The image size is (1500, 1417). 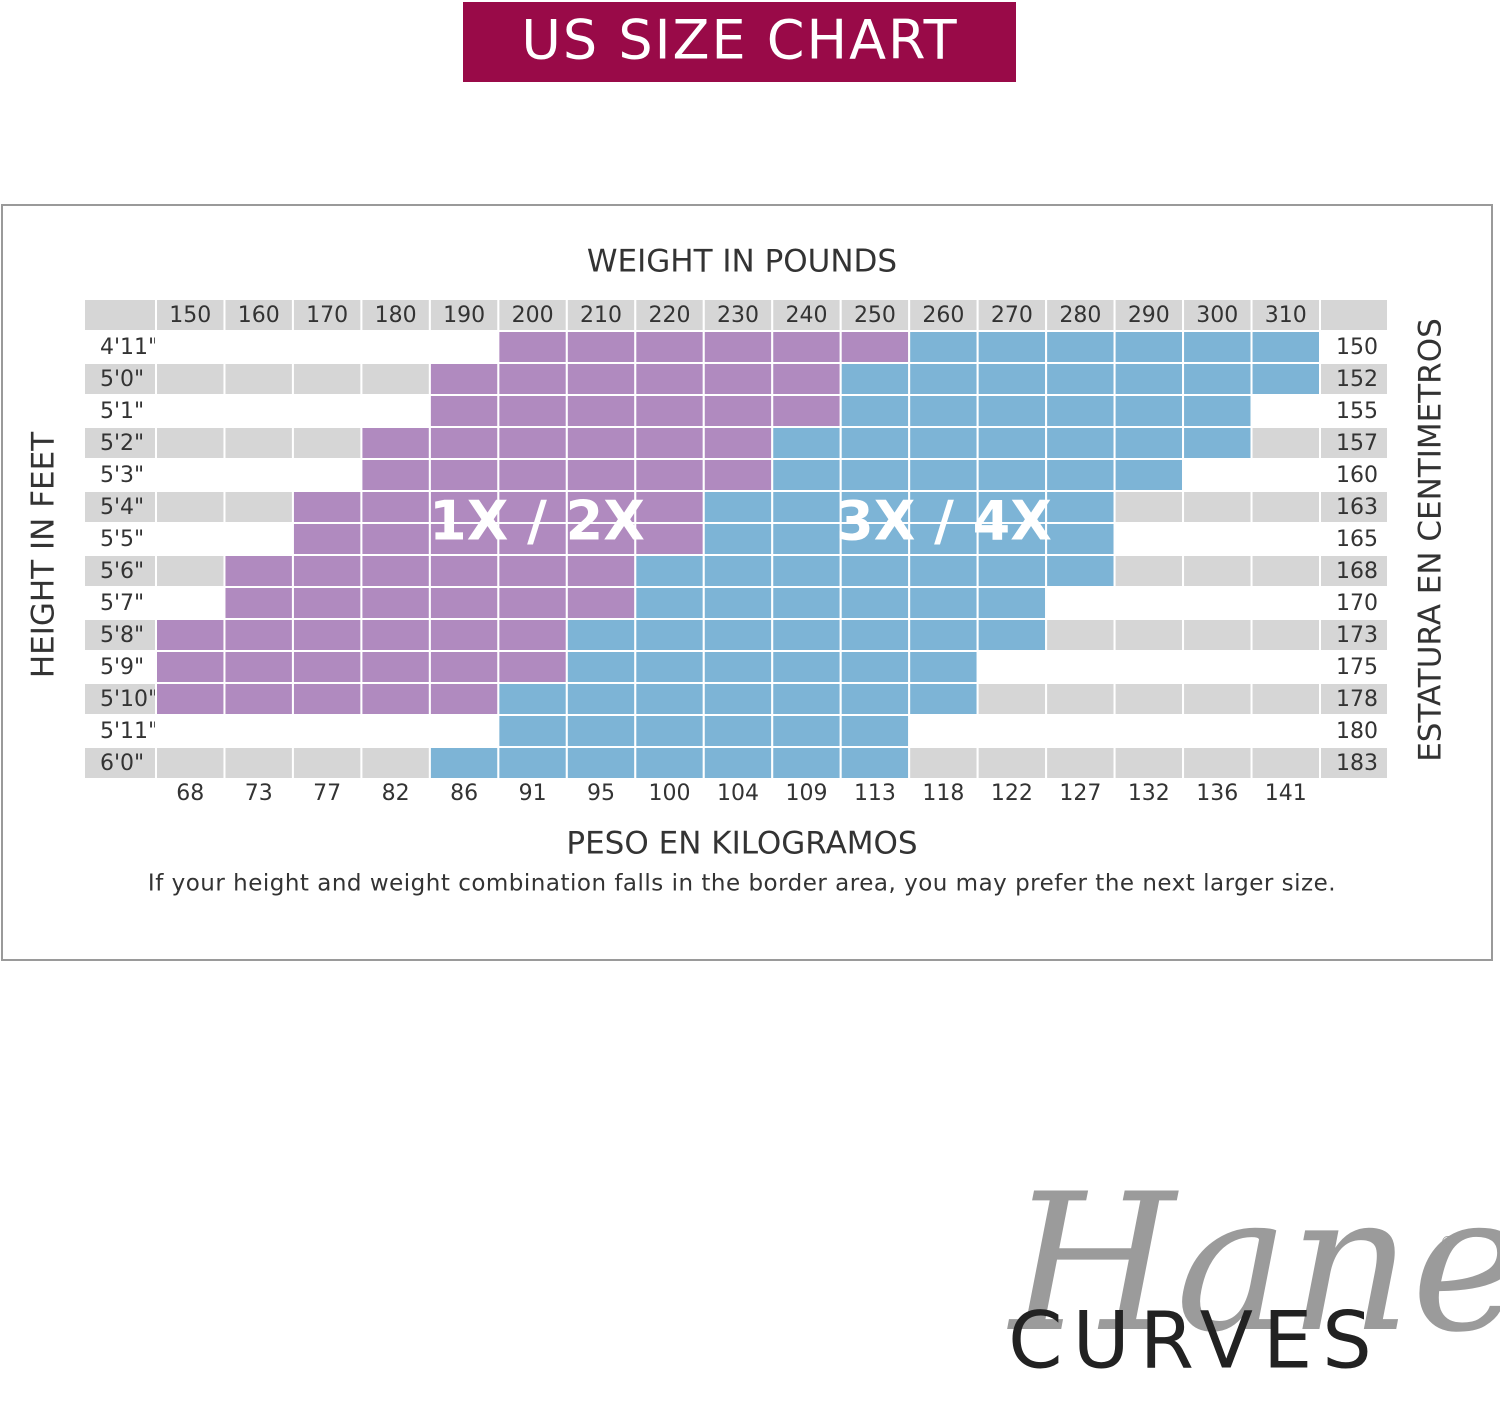 What do you see at coordinates (464, 793) in the screenshot?
I see `kg-label: 86` at bounding box center [464, 793].